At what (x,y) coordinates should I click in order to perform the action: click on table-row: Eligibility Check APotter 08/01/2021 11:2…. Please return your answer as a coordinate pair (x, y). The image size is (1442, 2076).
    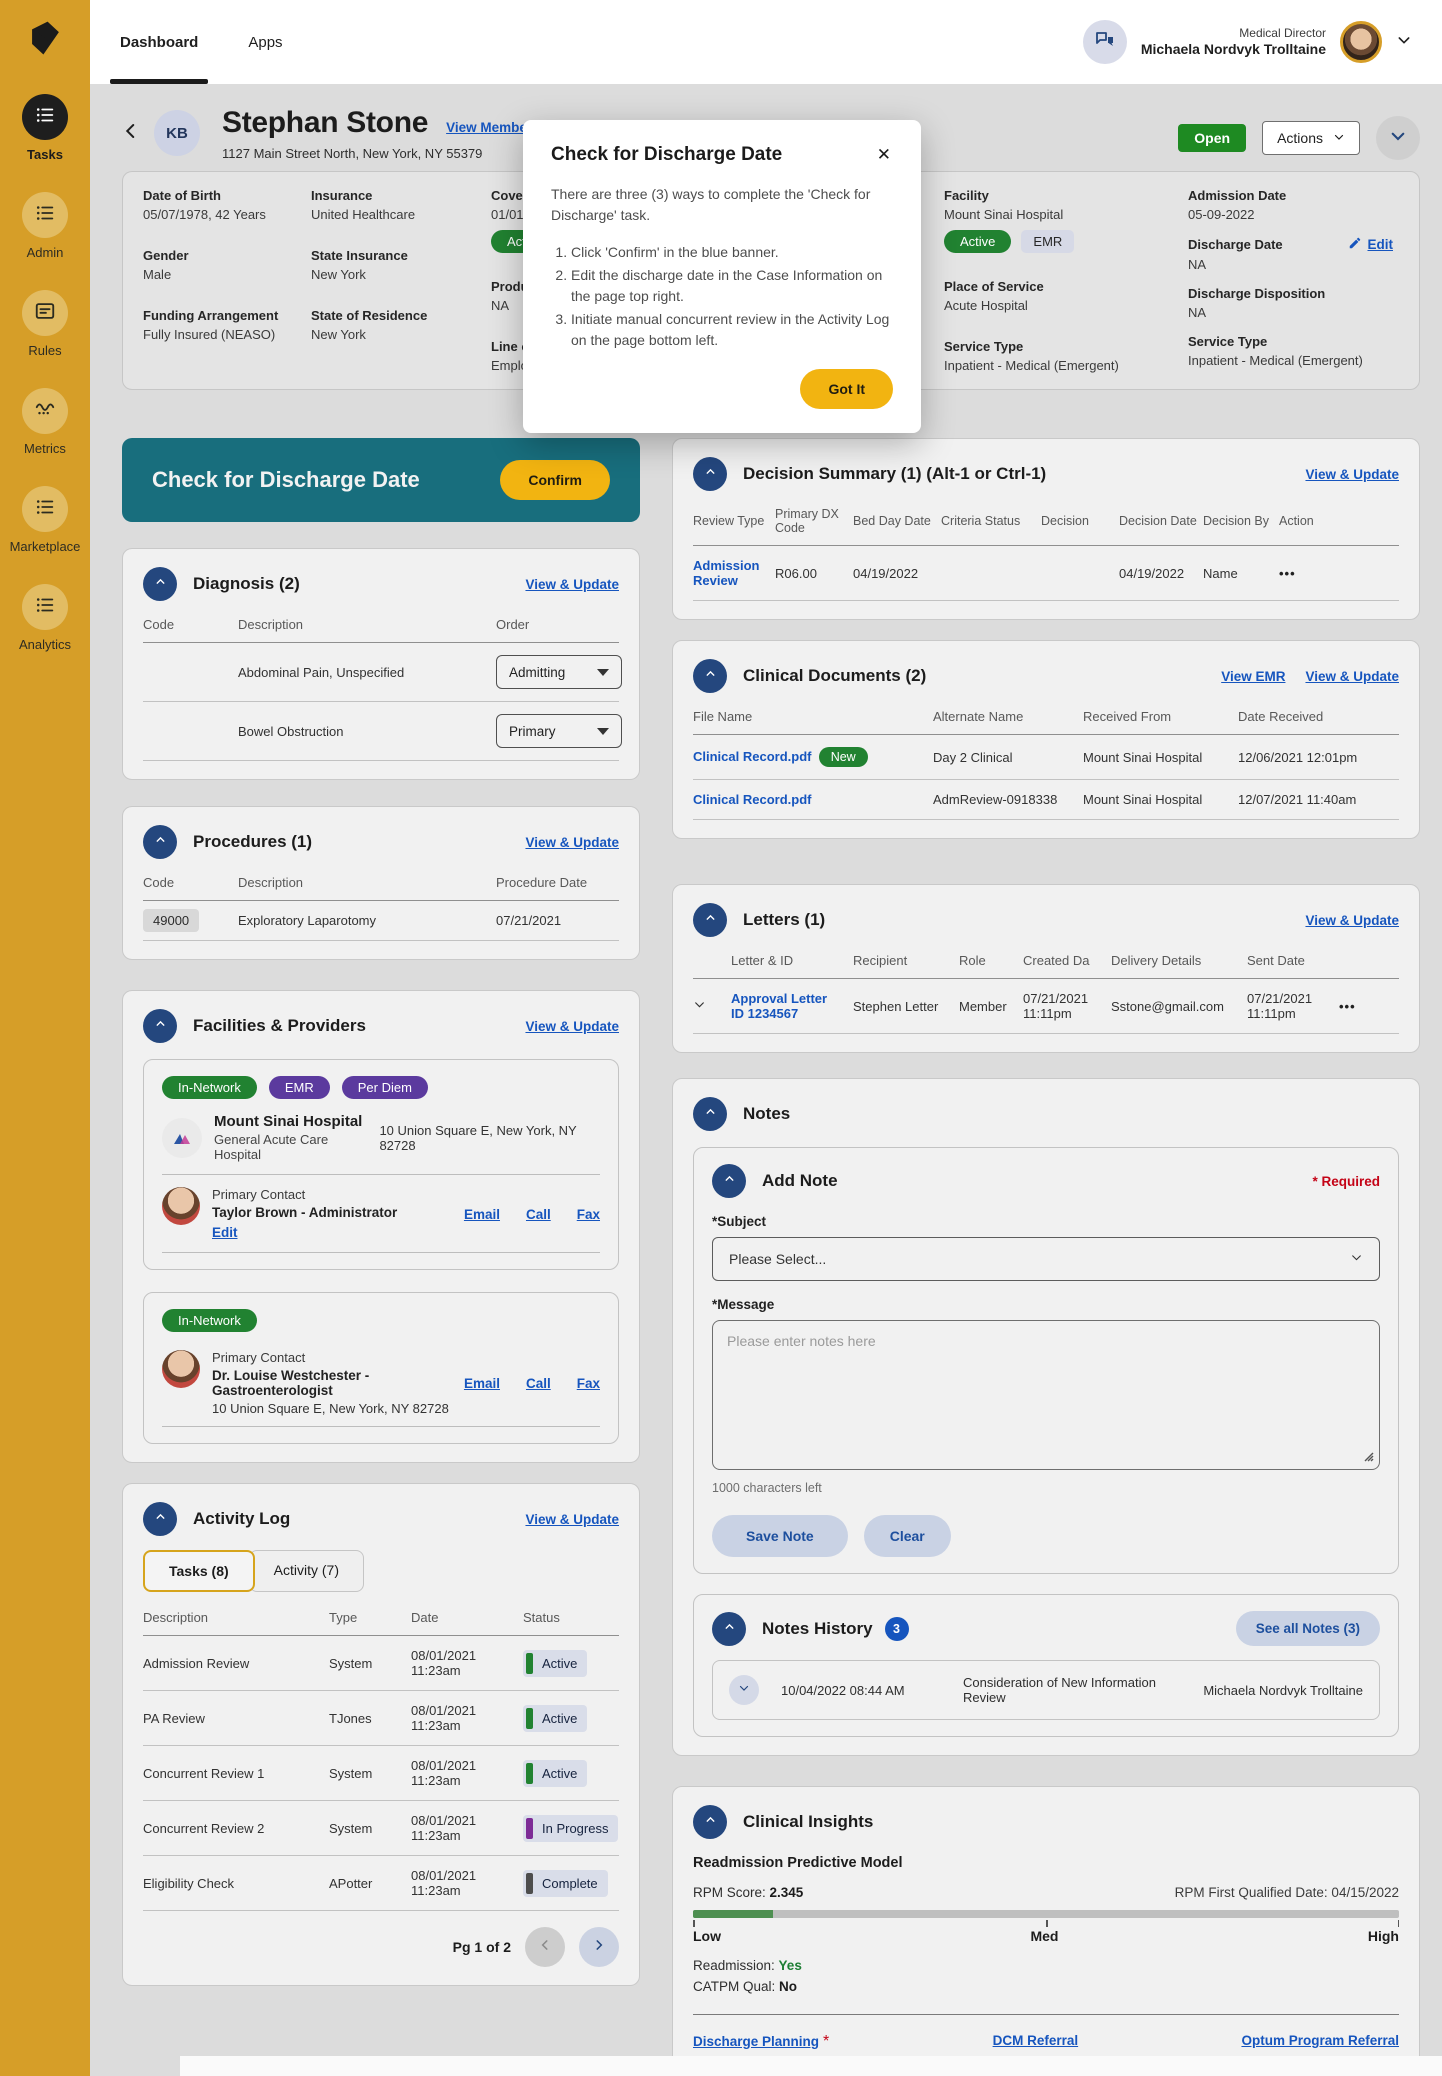
    Looking at the image, I should click on (381, 1883).